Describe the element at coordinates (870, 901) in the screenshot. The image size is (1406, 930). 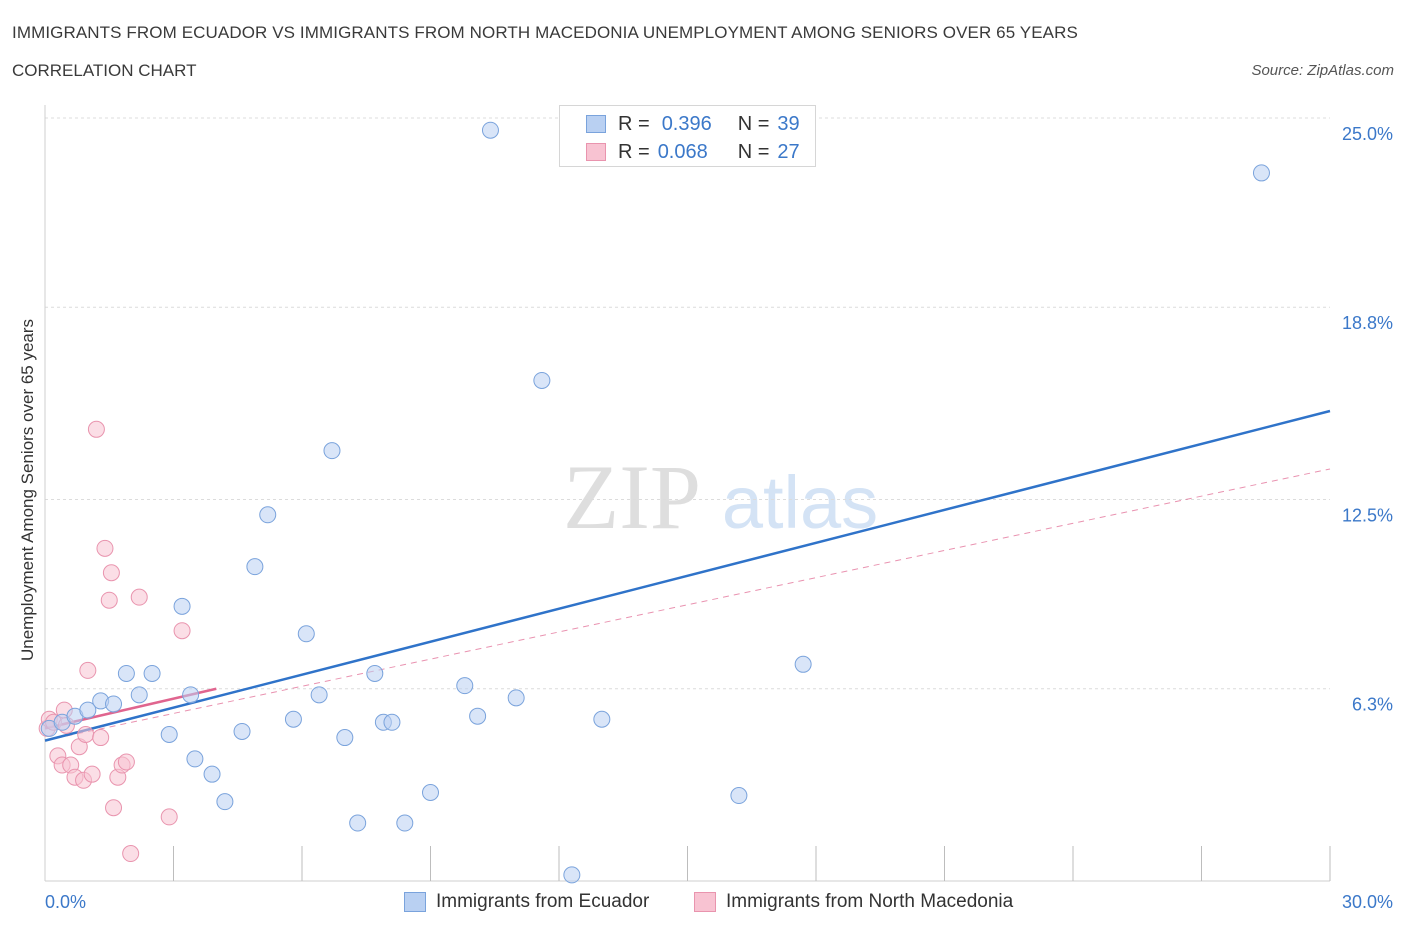
I see `bottom-legend-label: Immigrants from North Macedonia` at that location.